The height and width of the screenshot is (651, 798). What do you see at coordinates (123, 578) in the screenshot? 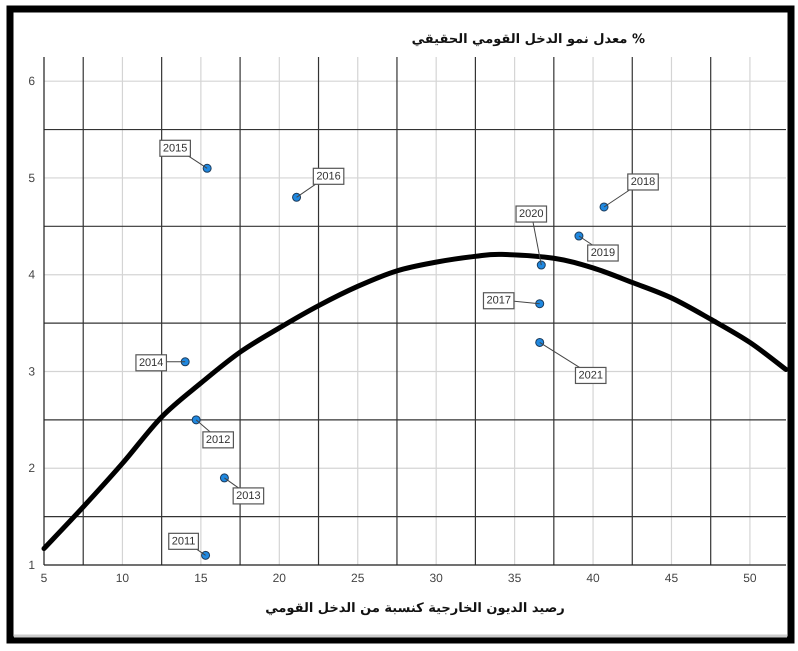
I see `x-tick-label: 10` at bounding box center [123, 578].